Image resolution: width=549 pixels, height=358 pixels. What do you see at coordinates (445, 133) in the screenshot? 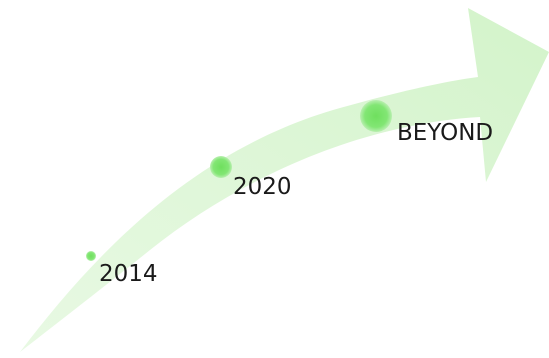
I see `milestone-label-beyond: BEYOND` at bounding box center [445, 133].